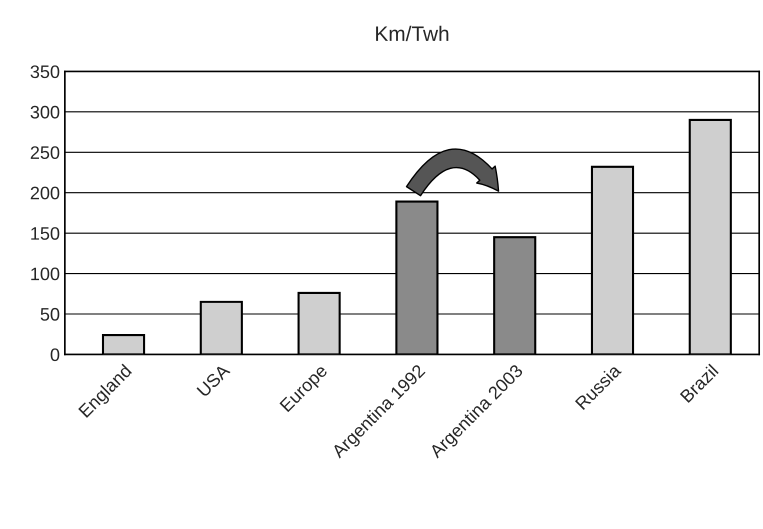  What do you see at coordinates (45, 274) in the screenshot?
I see `y-tick-label: 100` at bounding box center [45, 274].